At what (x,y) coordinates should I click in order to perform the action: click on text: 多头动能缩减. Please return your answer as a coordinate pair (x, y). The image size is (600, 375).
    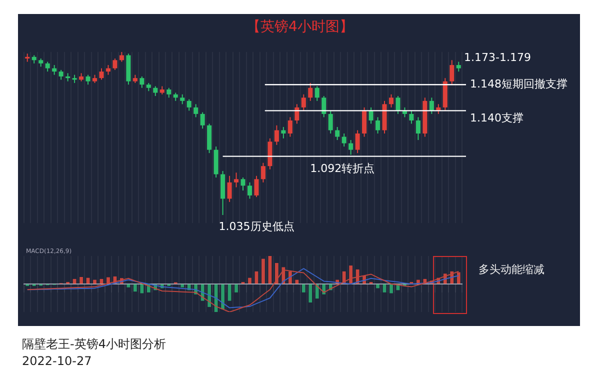
    Looking at the image, I should click on (511, 269).